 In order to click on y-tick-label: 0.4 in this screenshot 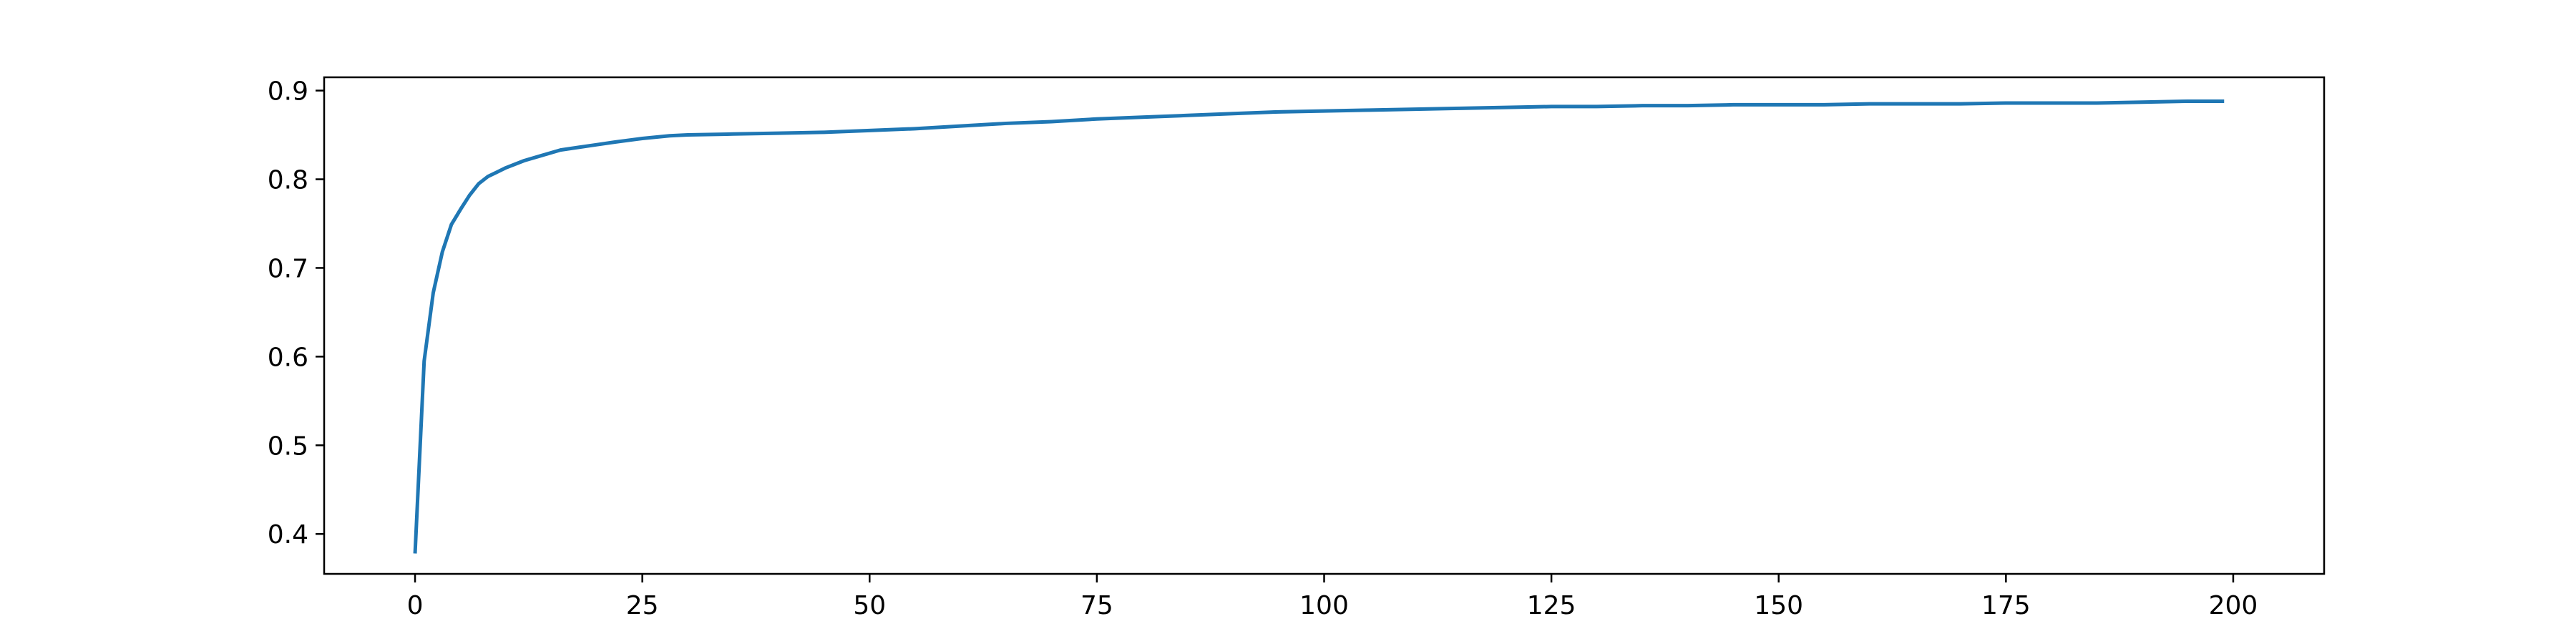, I will do `click(288, 535)`.